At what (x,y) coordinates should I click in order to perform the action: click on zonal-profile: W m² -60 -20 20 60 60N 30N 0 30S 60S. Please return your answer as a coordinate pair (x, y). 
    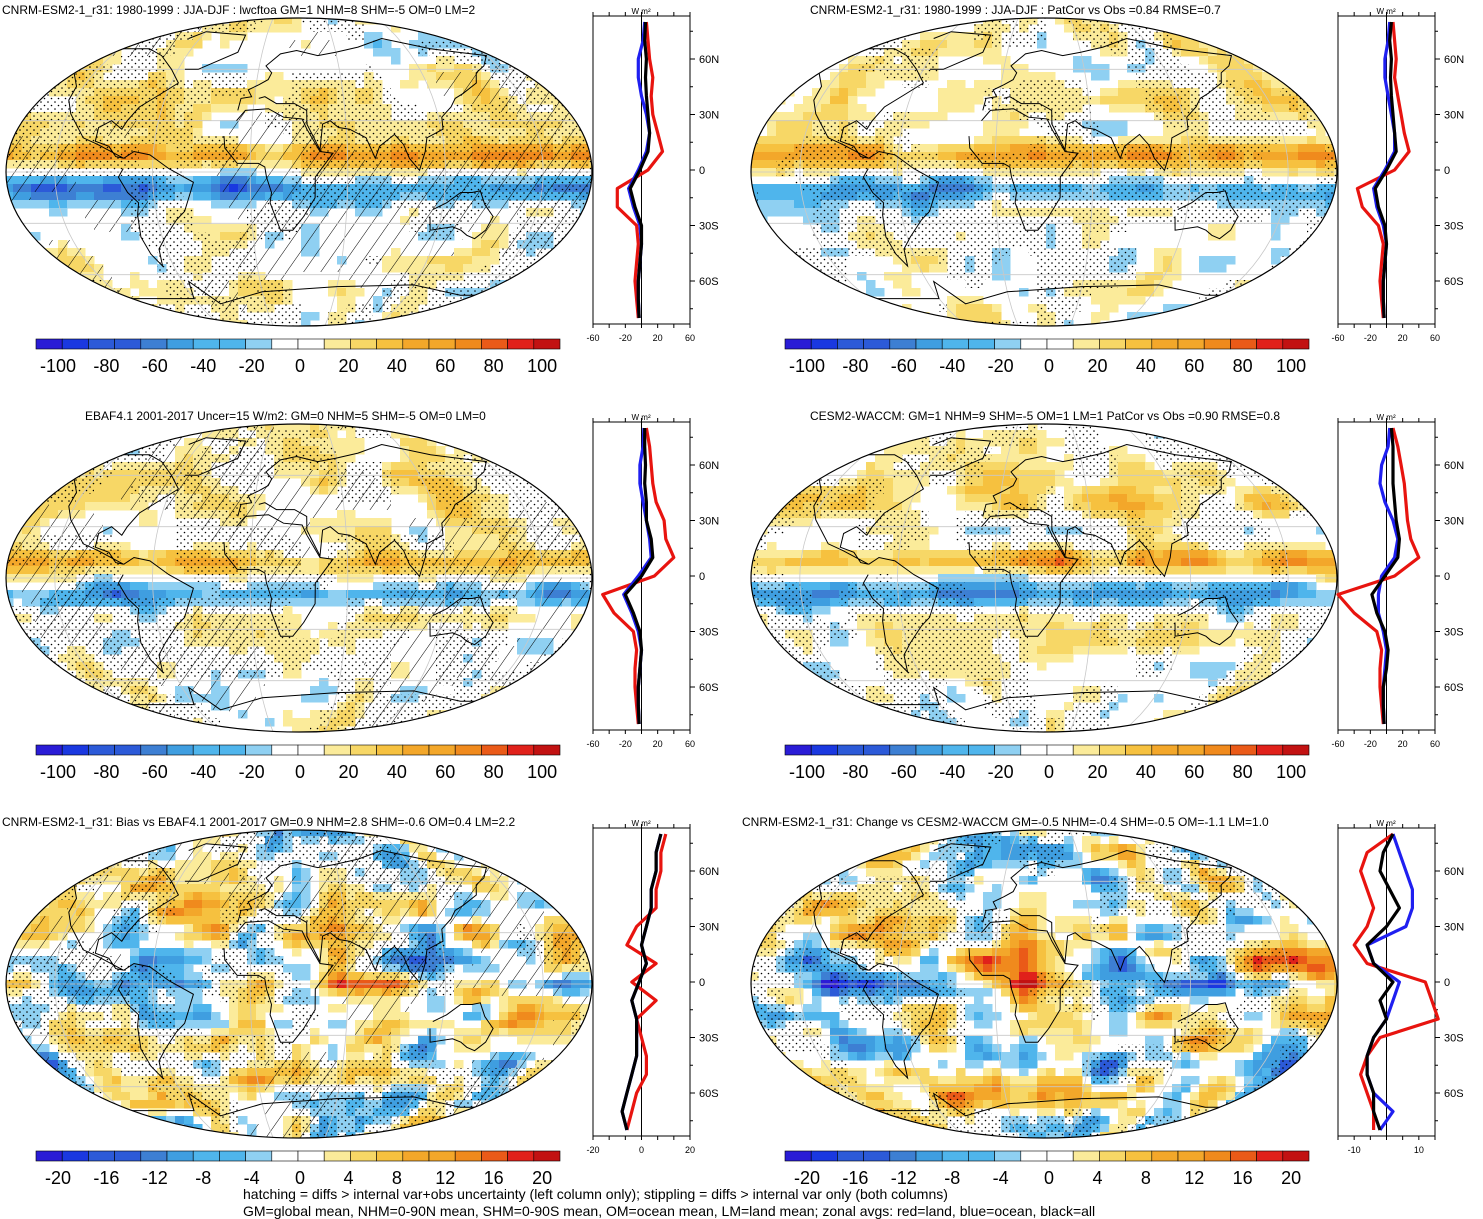
    Looking at the image, I should click on (1397, 581).